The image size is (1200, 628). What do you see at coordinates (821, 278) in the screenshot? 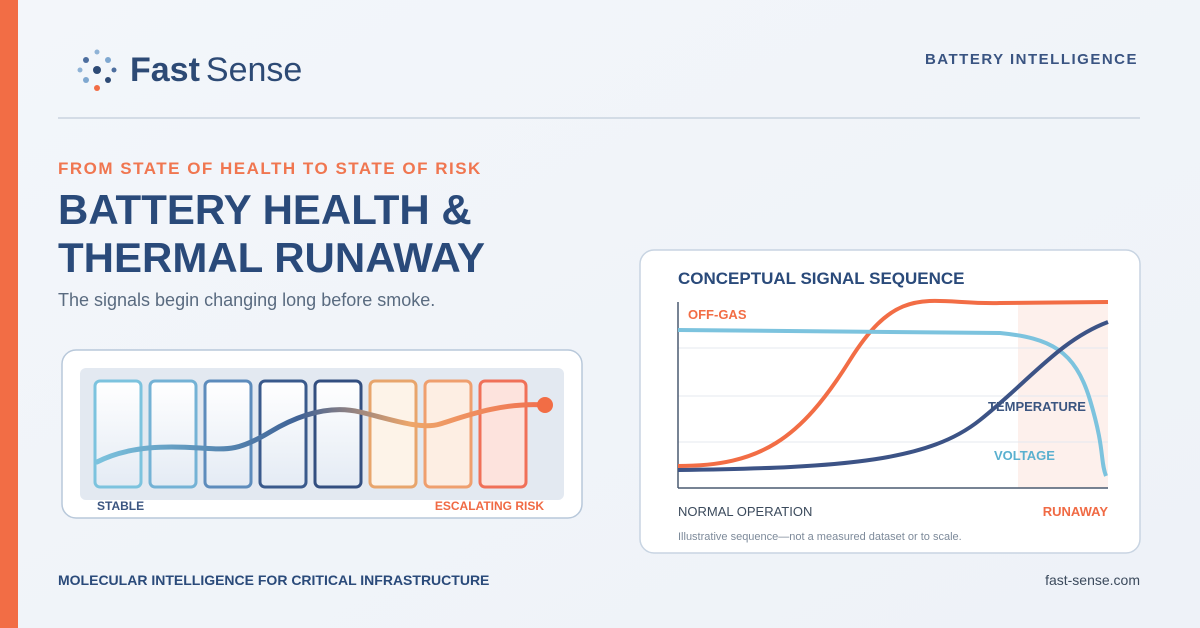
I see `signal-title: CONCEPTUAL SIGNAL SEQUENCE` at bounding box center [821, 278].